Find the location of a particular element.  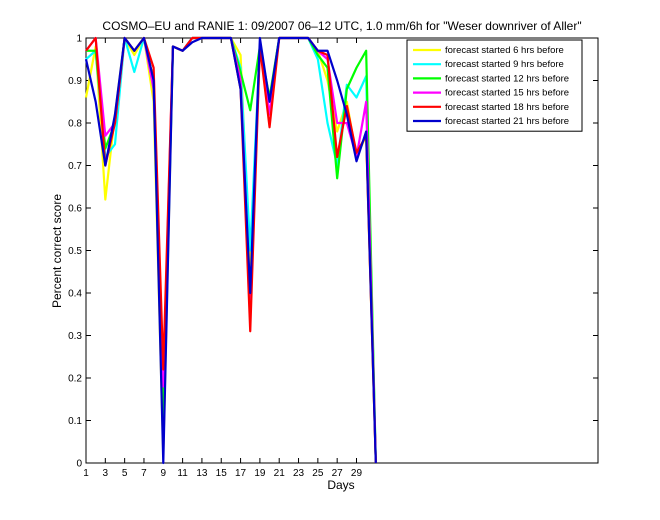

y-tick-label: 0.5 is located at coordinates (75, 251).